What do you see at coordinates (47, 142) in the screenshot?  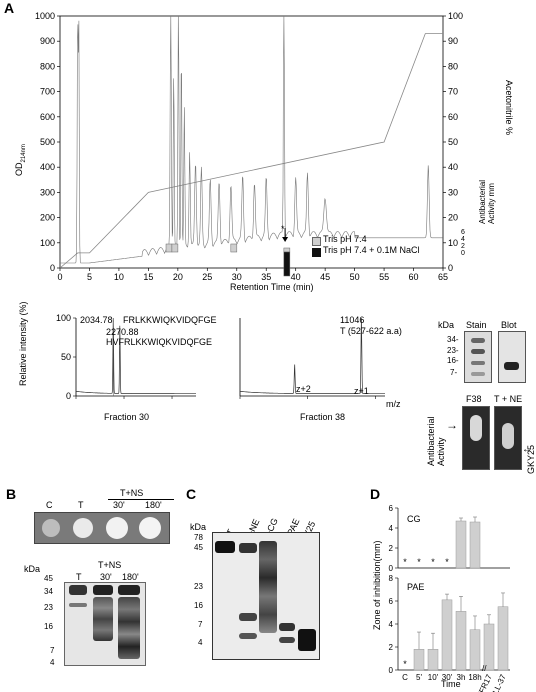 I see `y-tick-label: 500` at bounding box center [47, 142].